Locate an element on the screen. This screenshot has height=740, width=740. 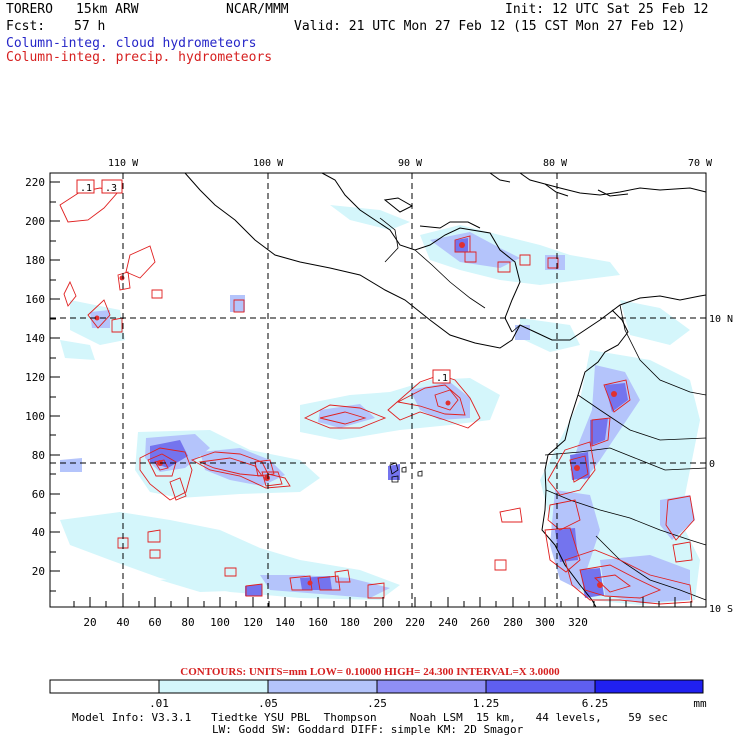
contour-label: .3 is located at coordinates (111, 188).